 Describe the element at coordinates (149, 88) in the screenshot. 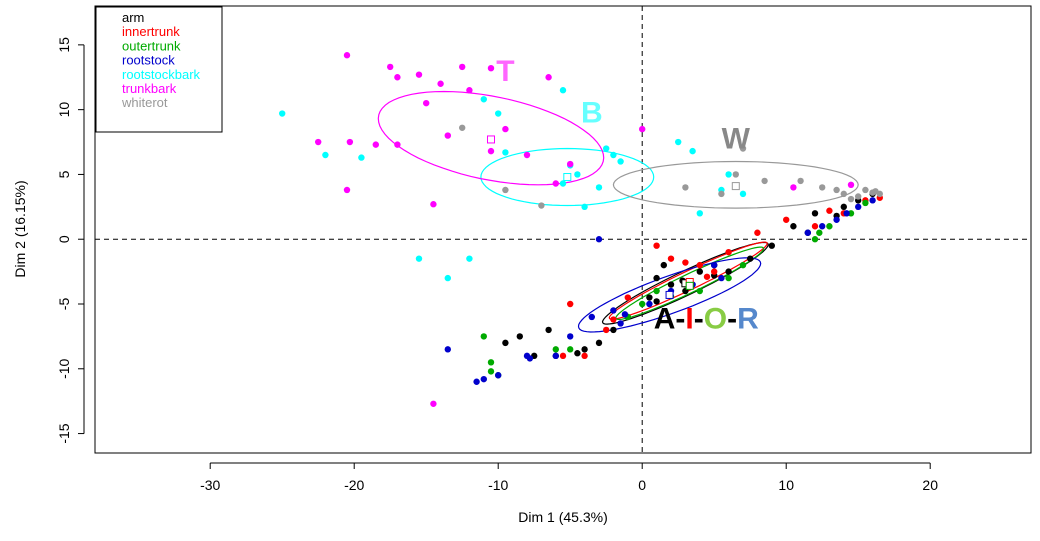

I see `legend-item-trunkbark: trunkbark` at that location.